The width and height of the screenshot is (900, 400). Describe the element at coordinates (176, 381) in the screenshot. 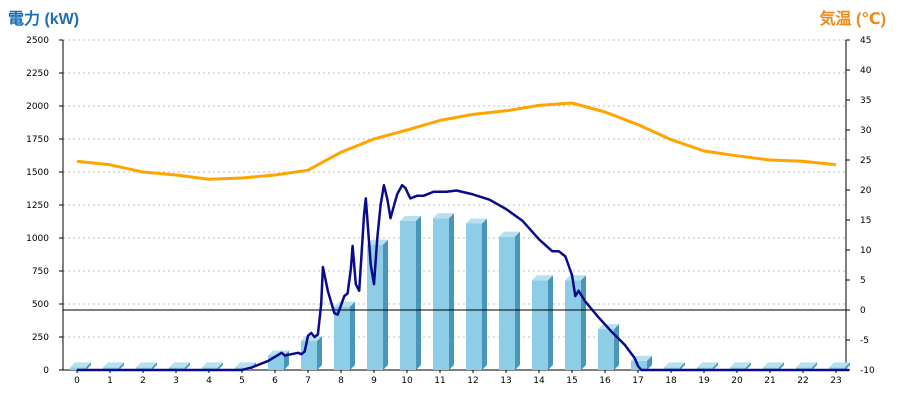

I see `x-tick-label: 3` at that location.